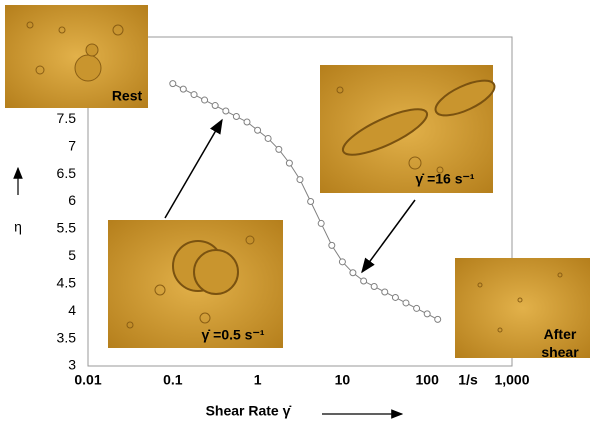  What do you see at coordinates (18, 227) in the screenshot?
I see `y-axis-label: η` at bounding box center [18, 227].